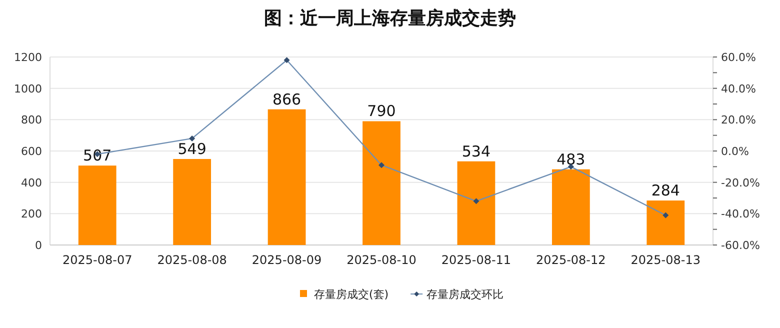 The height and width of the screenshot is (328, 780). What do you see at coordinates (740, 214) in the screenshot?
I see `y2-tick-label: -40.0%` at bounding box center [740, 214].